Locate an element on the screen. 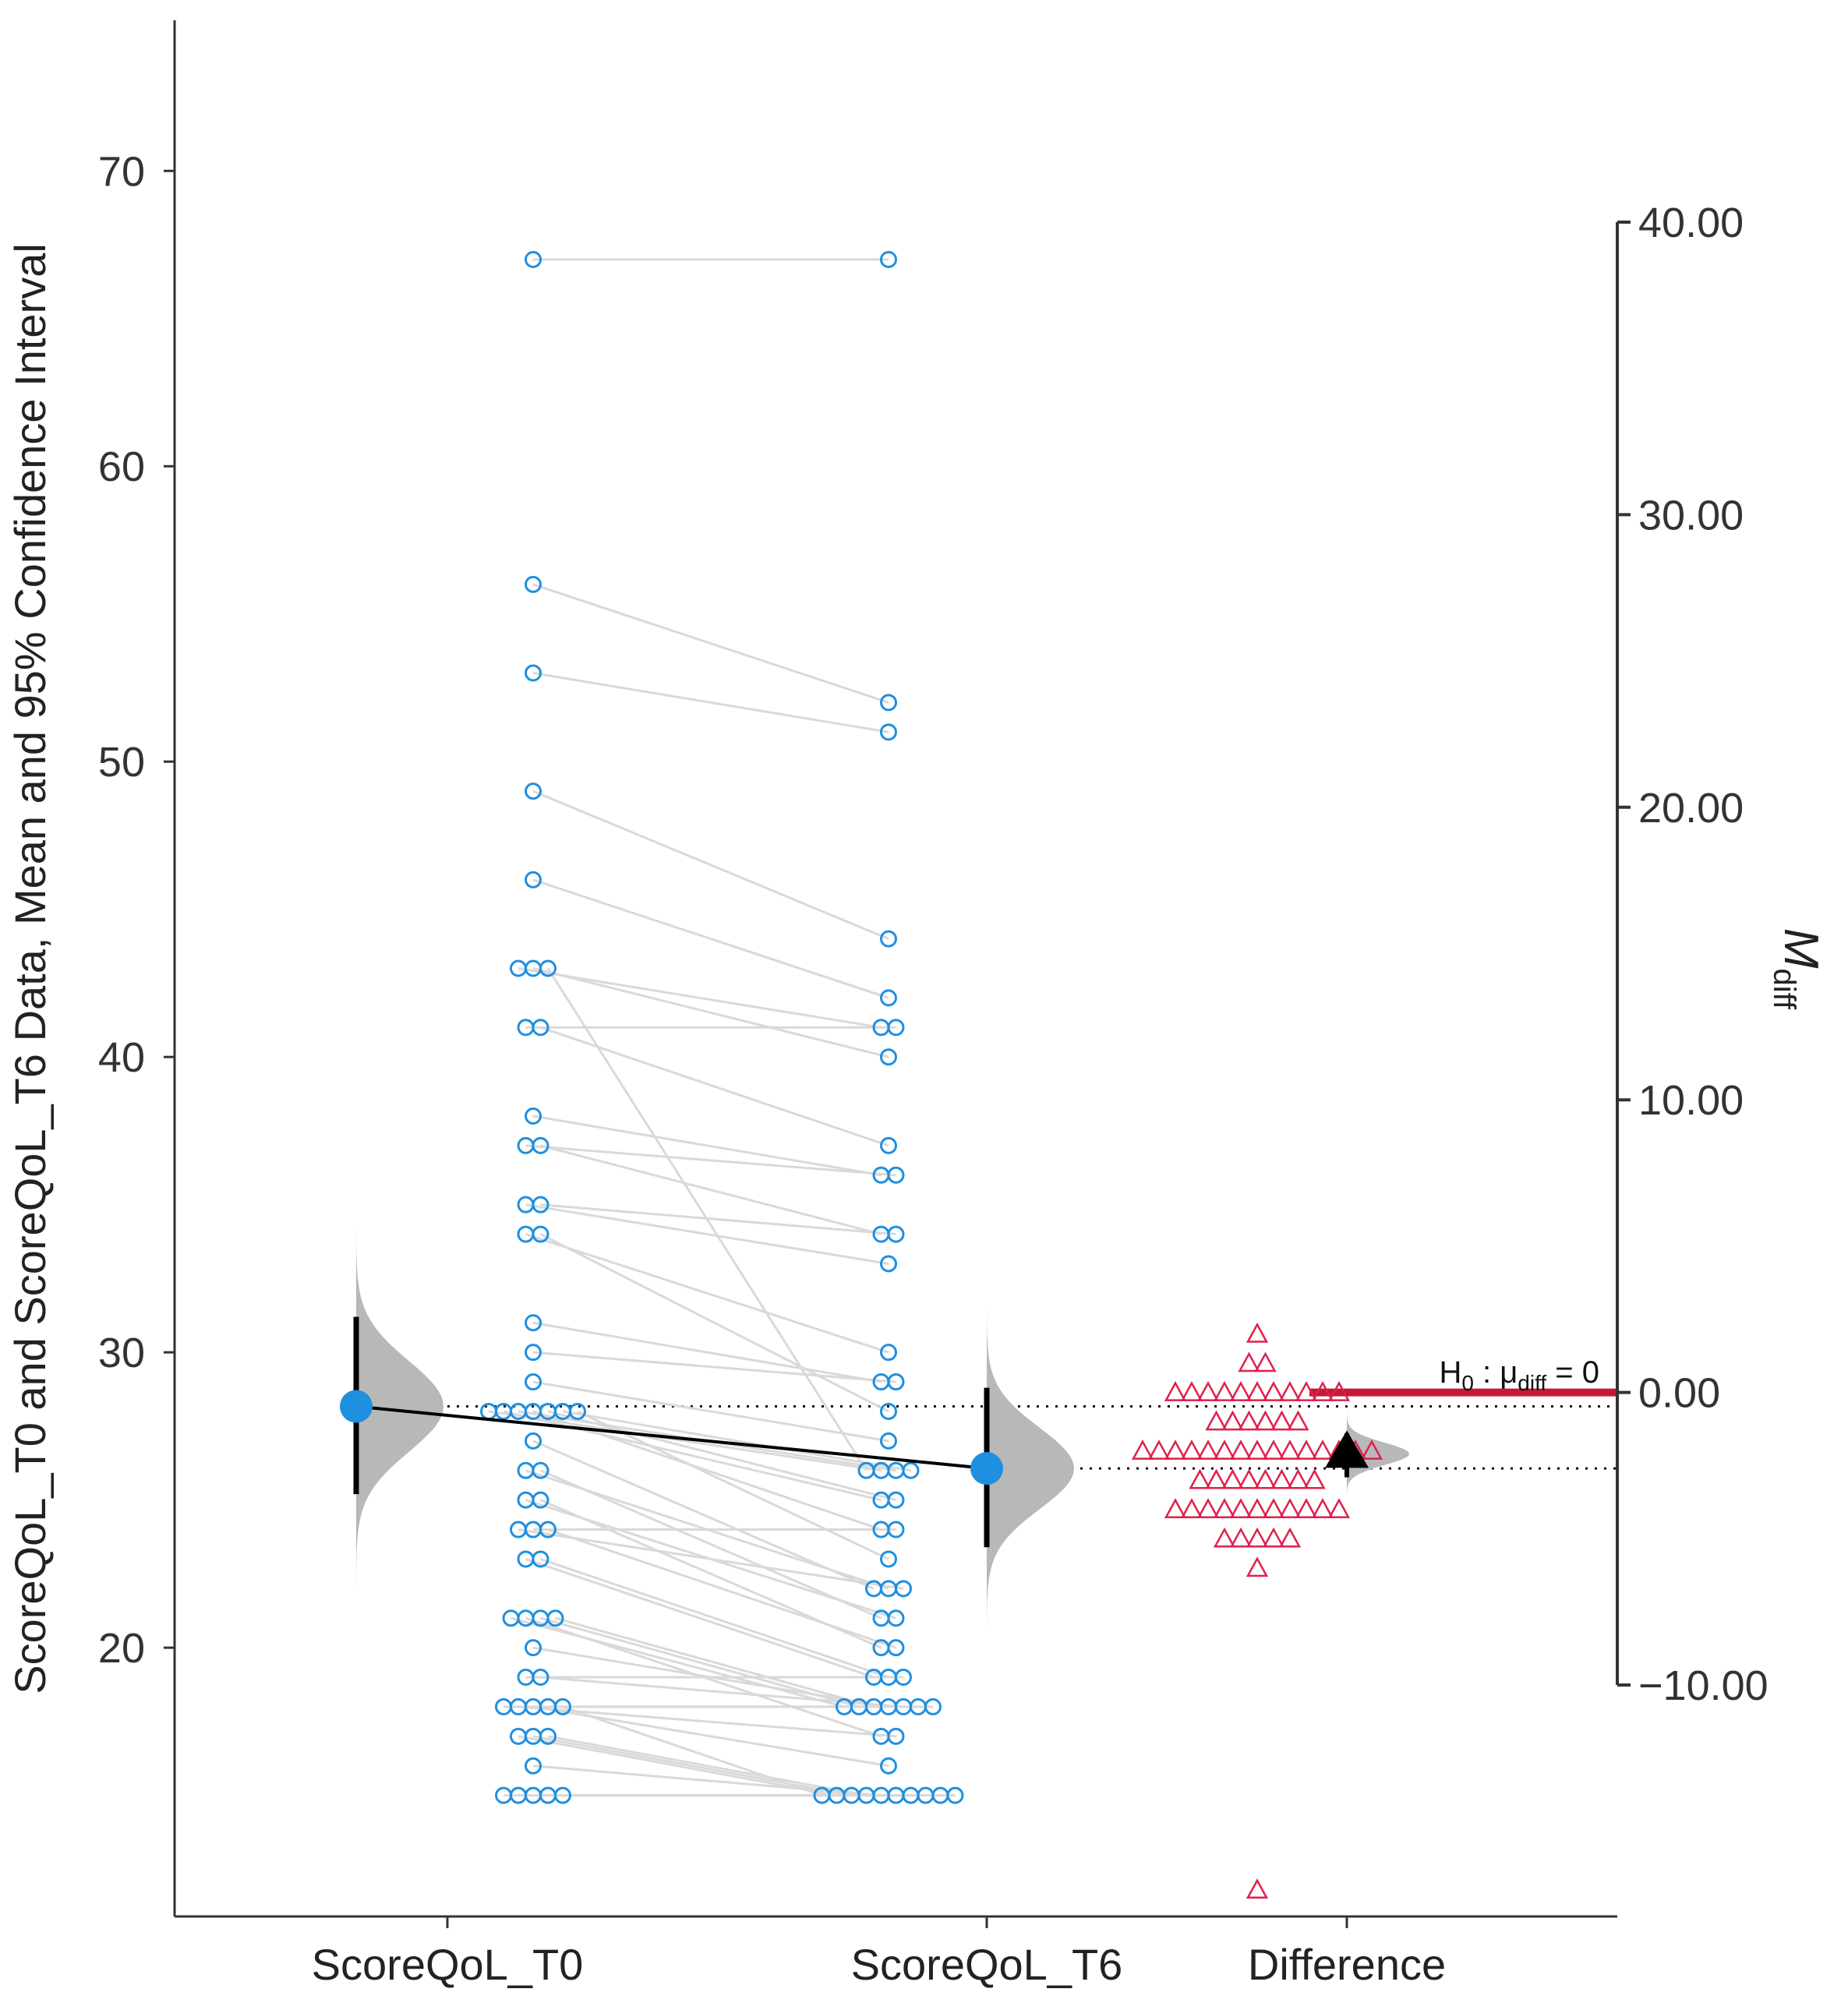 The height and width of the screenshot is (2010, 1848). right-axis-title-main: M is located at coordinates (1801, 949).